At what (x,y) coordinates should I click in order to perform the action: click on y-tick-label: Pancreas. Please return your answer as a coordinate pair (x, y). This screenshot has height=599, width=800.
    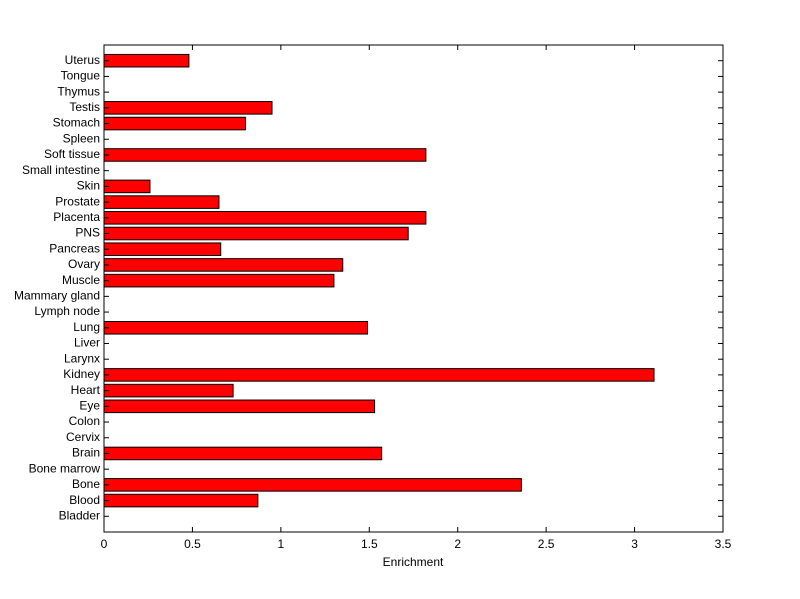
    Looking at the image, I should click on (74, 248).